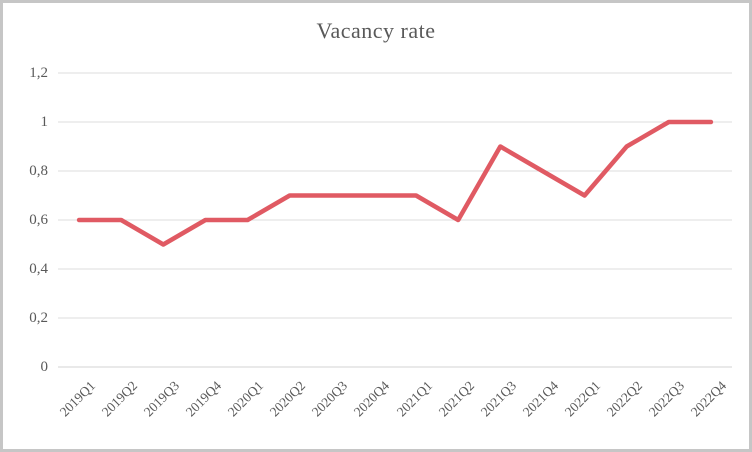 This screenshot has height=452, width=752. Describe the element at coordinates (44, 367) in the screenshot. I see `y-tick-label: 0` at that location.